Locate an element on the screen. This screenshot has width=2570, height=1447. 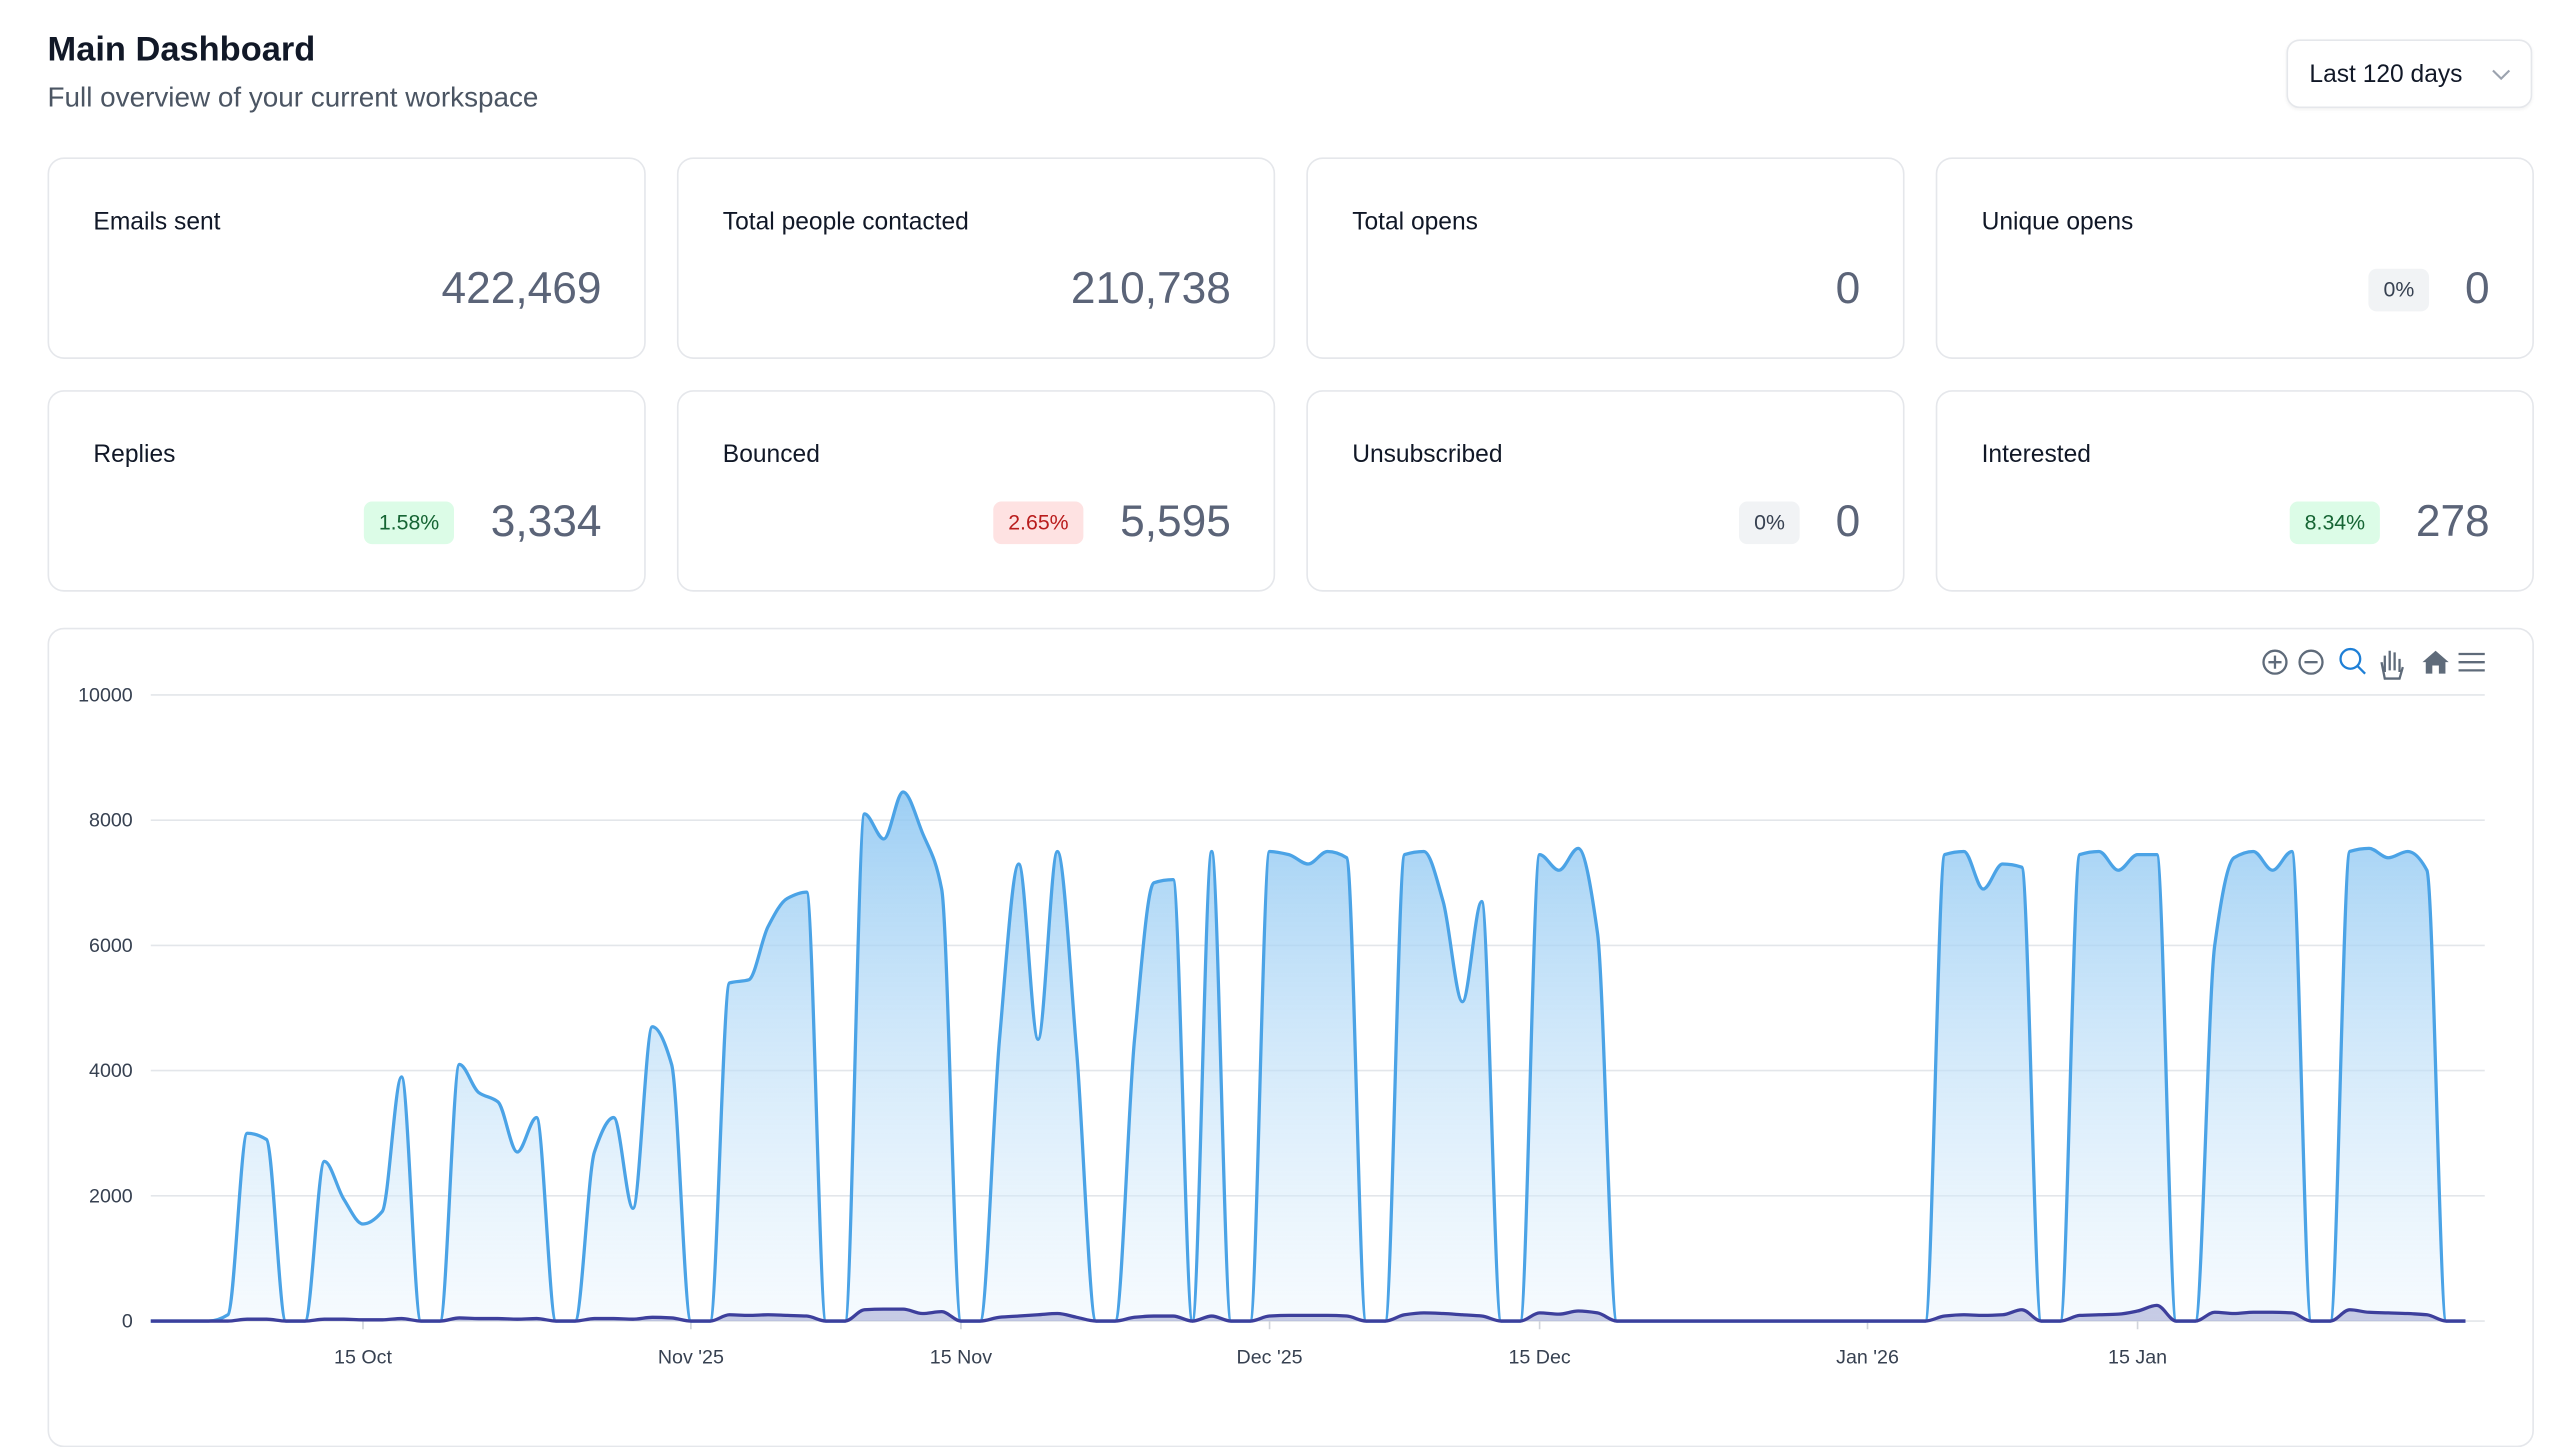
y-tick-label: 0 is located at coordinates (127, 1322).